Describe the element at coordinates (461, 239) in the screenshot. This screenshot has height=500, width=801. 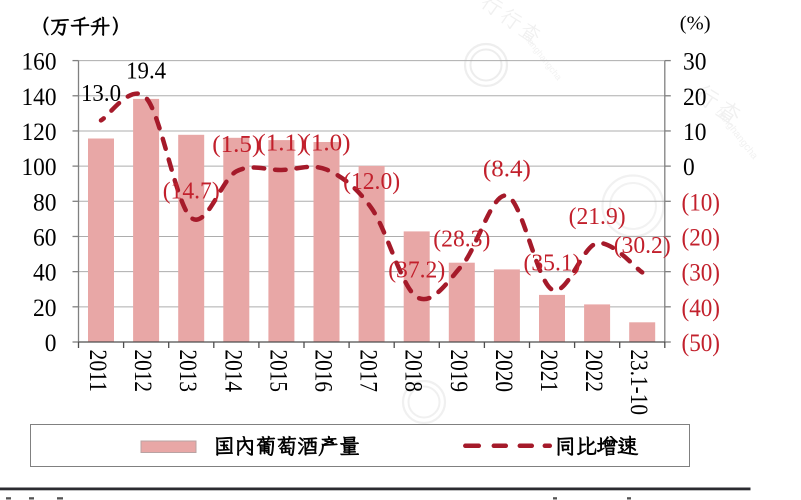
I see `svg-text: (28.3)` at that location.